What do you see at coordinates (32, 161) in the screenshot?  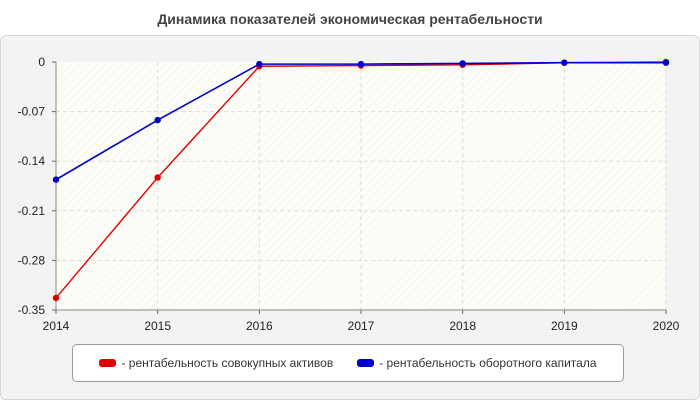 I see `y-tick-label: -0.14` at bounding box center [32, 161].